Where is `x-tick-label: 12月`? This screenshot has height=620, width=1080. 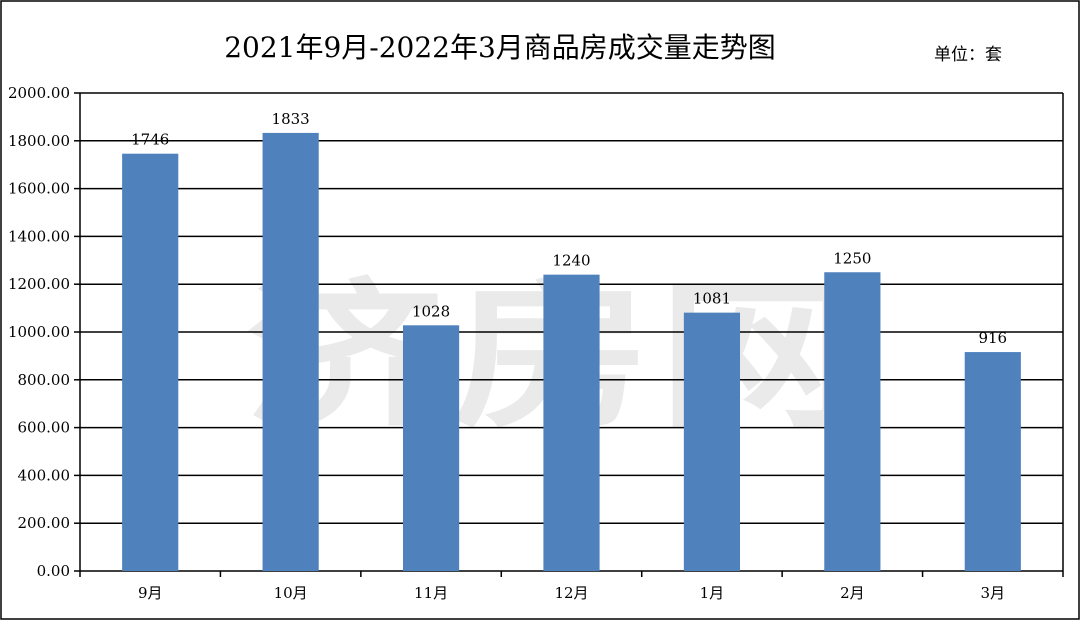 x-tick-label: 12月 is located at coordinates (571, 593).